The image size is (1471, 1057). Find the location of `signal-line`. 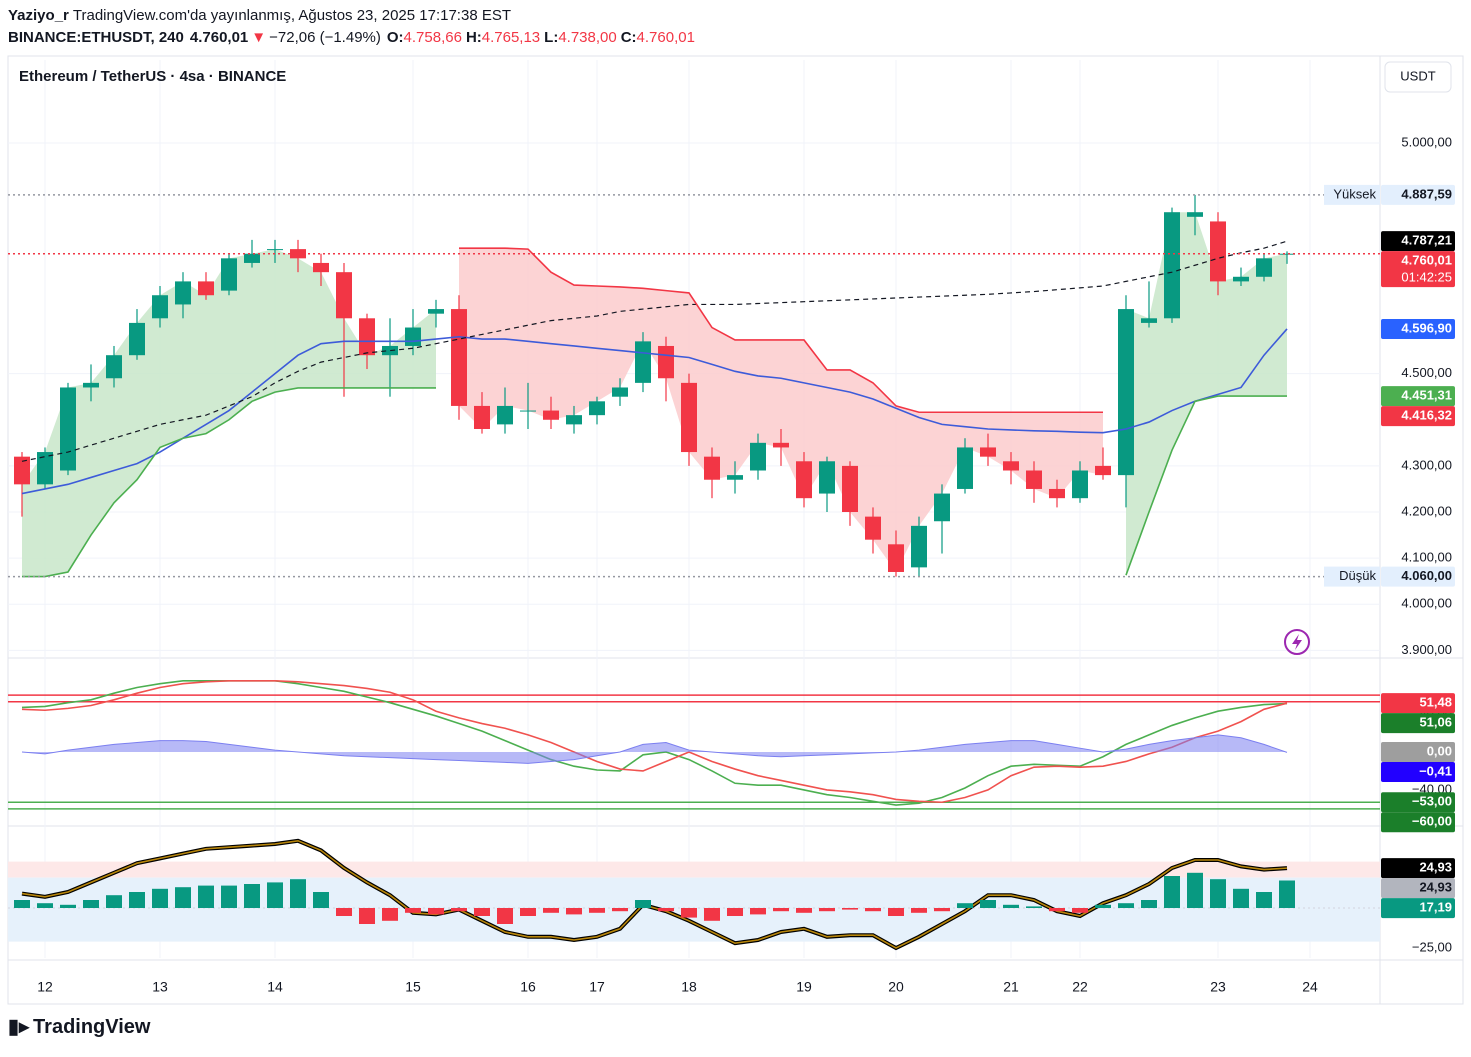

signal-line is located at coordinates (654, 894).